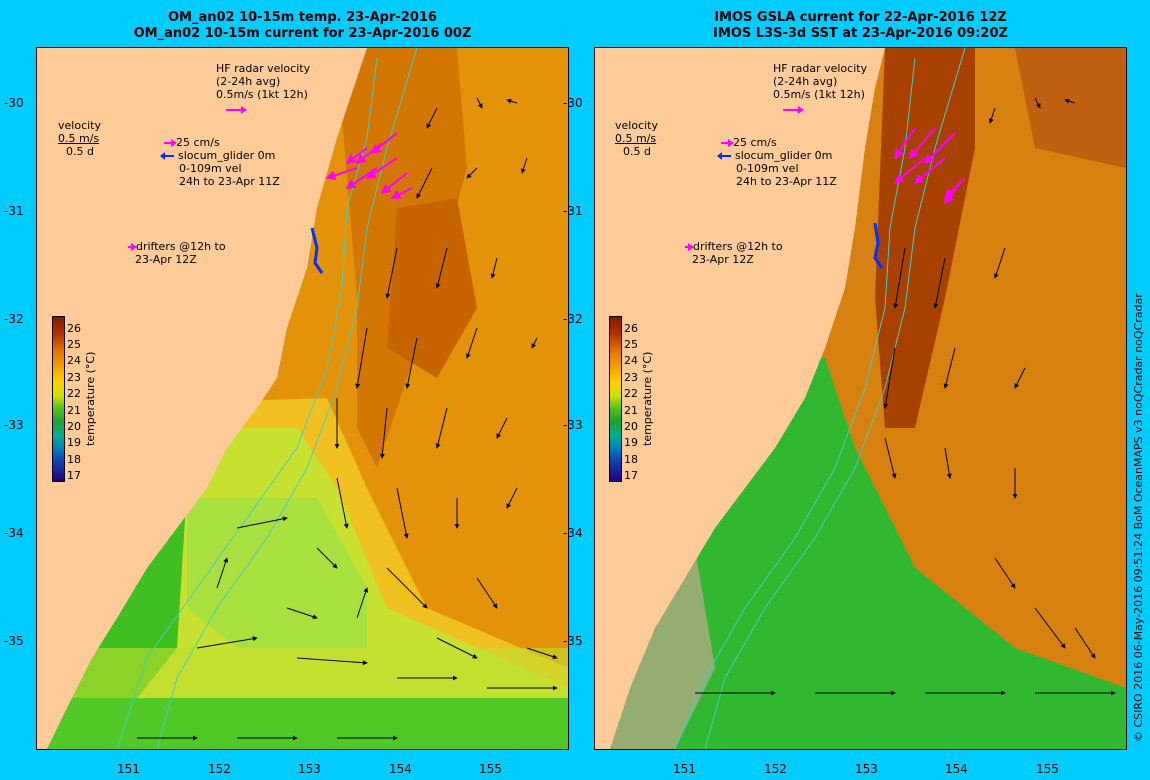 The image size is (1150, 780). What do you see at coordinates (181, 246) in the screenshot?
I see `drifters-legend-line1: drifters @12h to` at bounding box center [181, 246].